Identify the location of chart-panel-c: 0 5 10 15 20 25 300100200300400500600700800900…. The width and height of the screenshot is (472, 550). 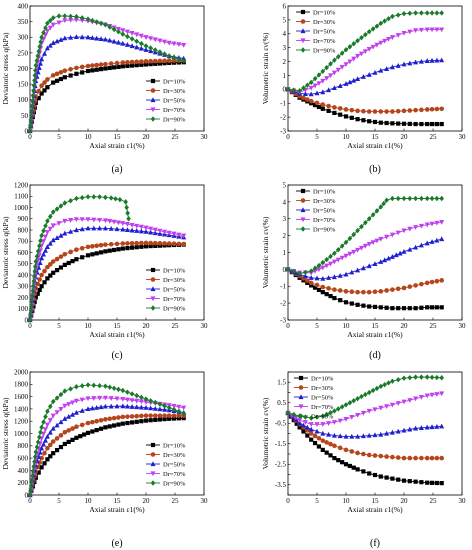
(104, 271).